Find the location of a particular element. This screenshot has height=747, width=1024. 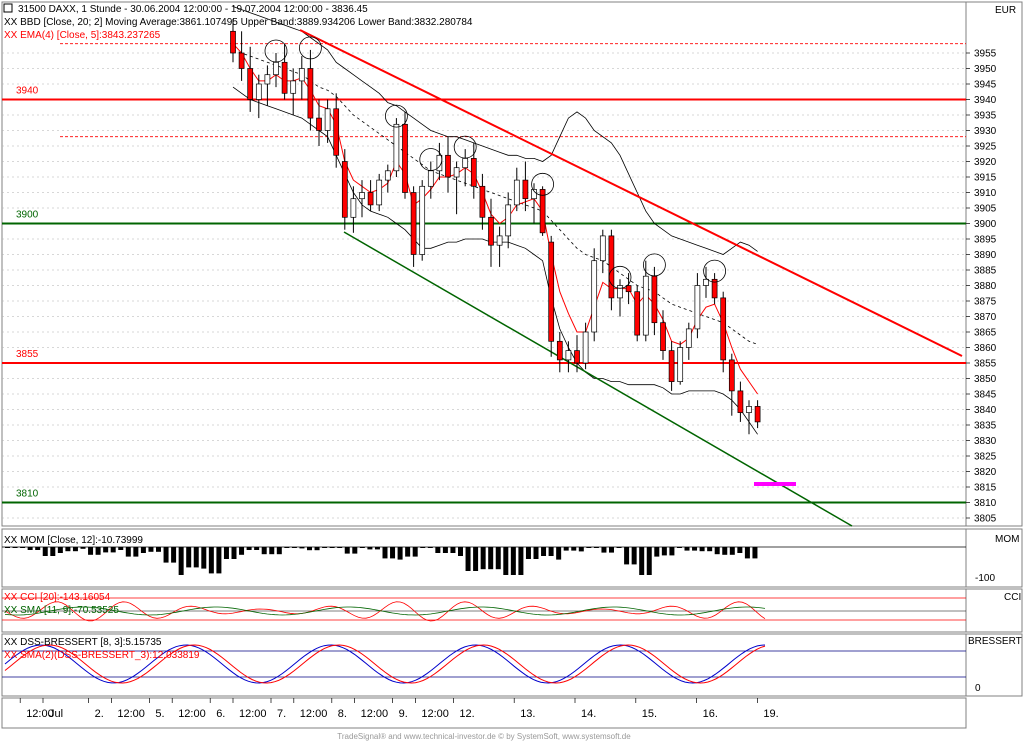

dss-sma-label: XX SMA(2)(DSS-BRESSERT_3):12.033819 is located at coordinates (102, 655).